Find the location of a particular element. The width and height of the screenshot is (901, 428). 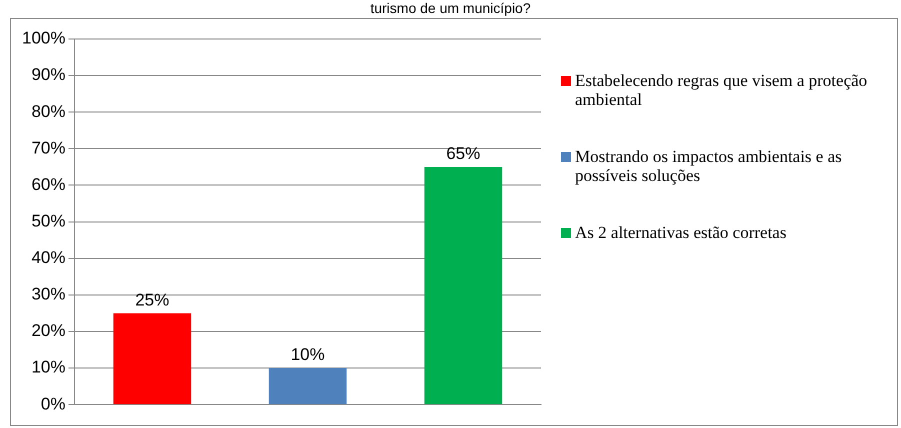

y-tick-label: 10% is located at coordinates (48, 367).